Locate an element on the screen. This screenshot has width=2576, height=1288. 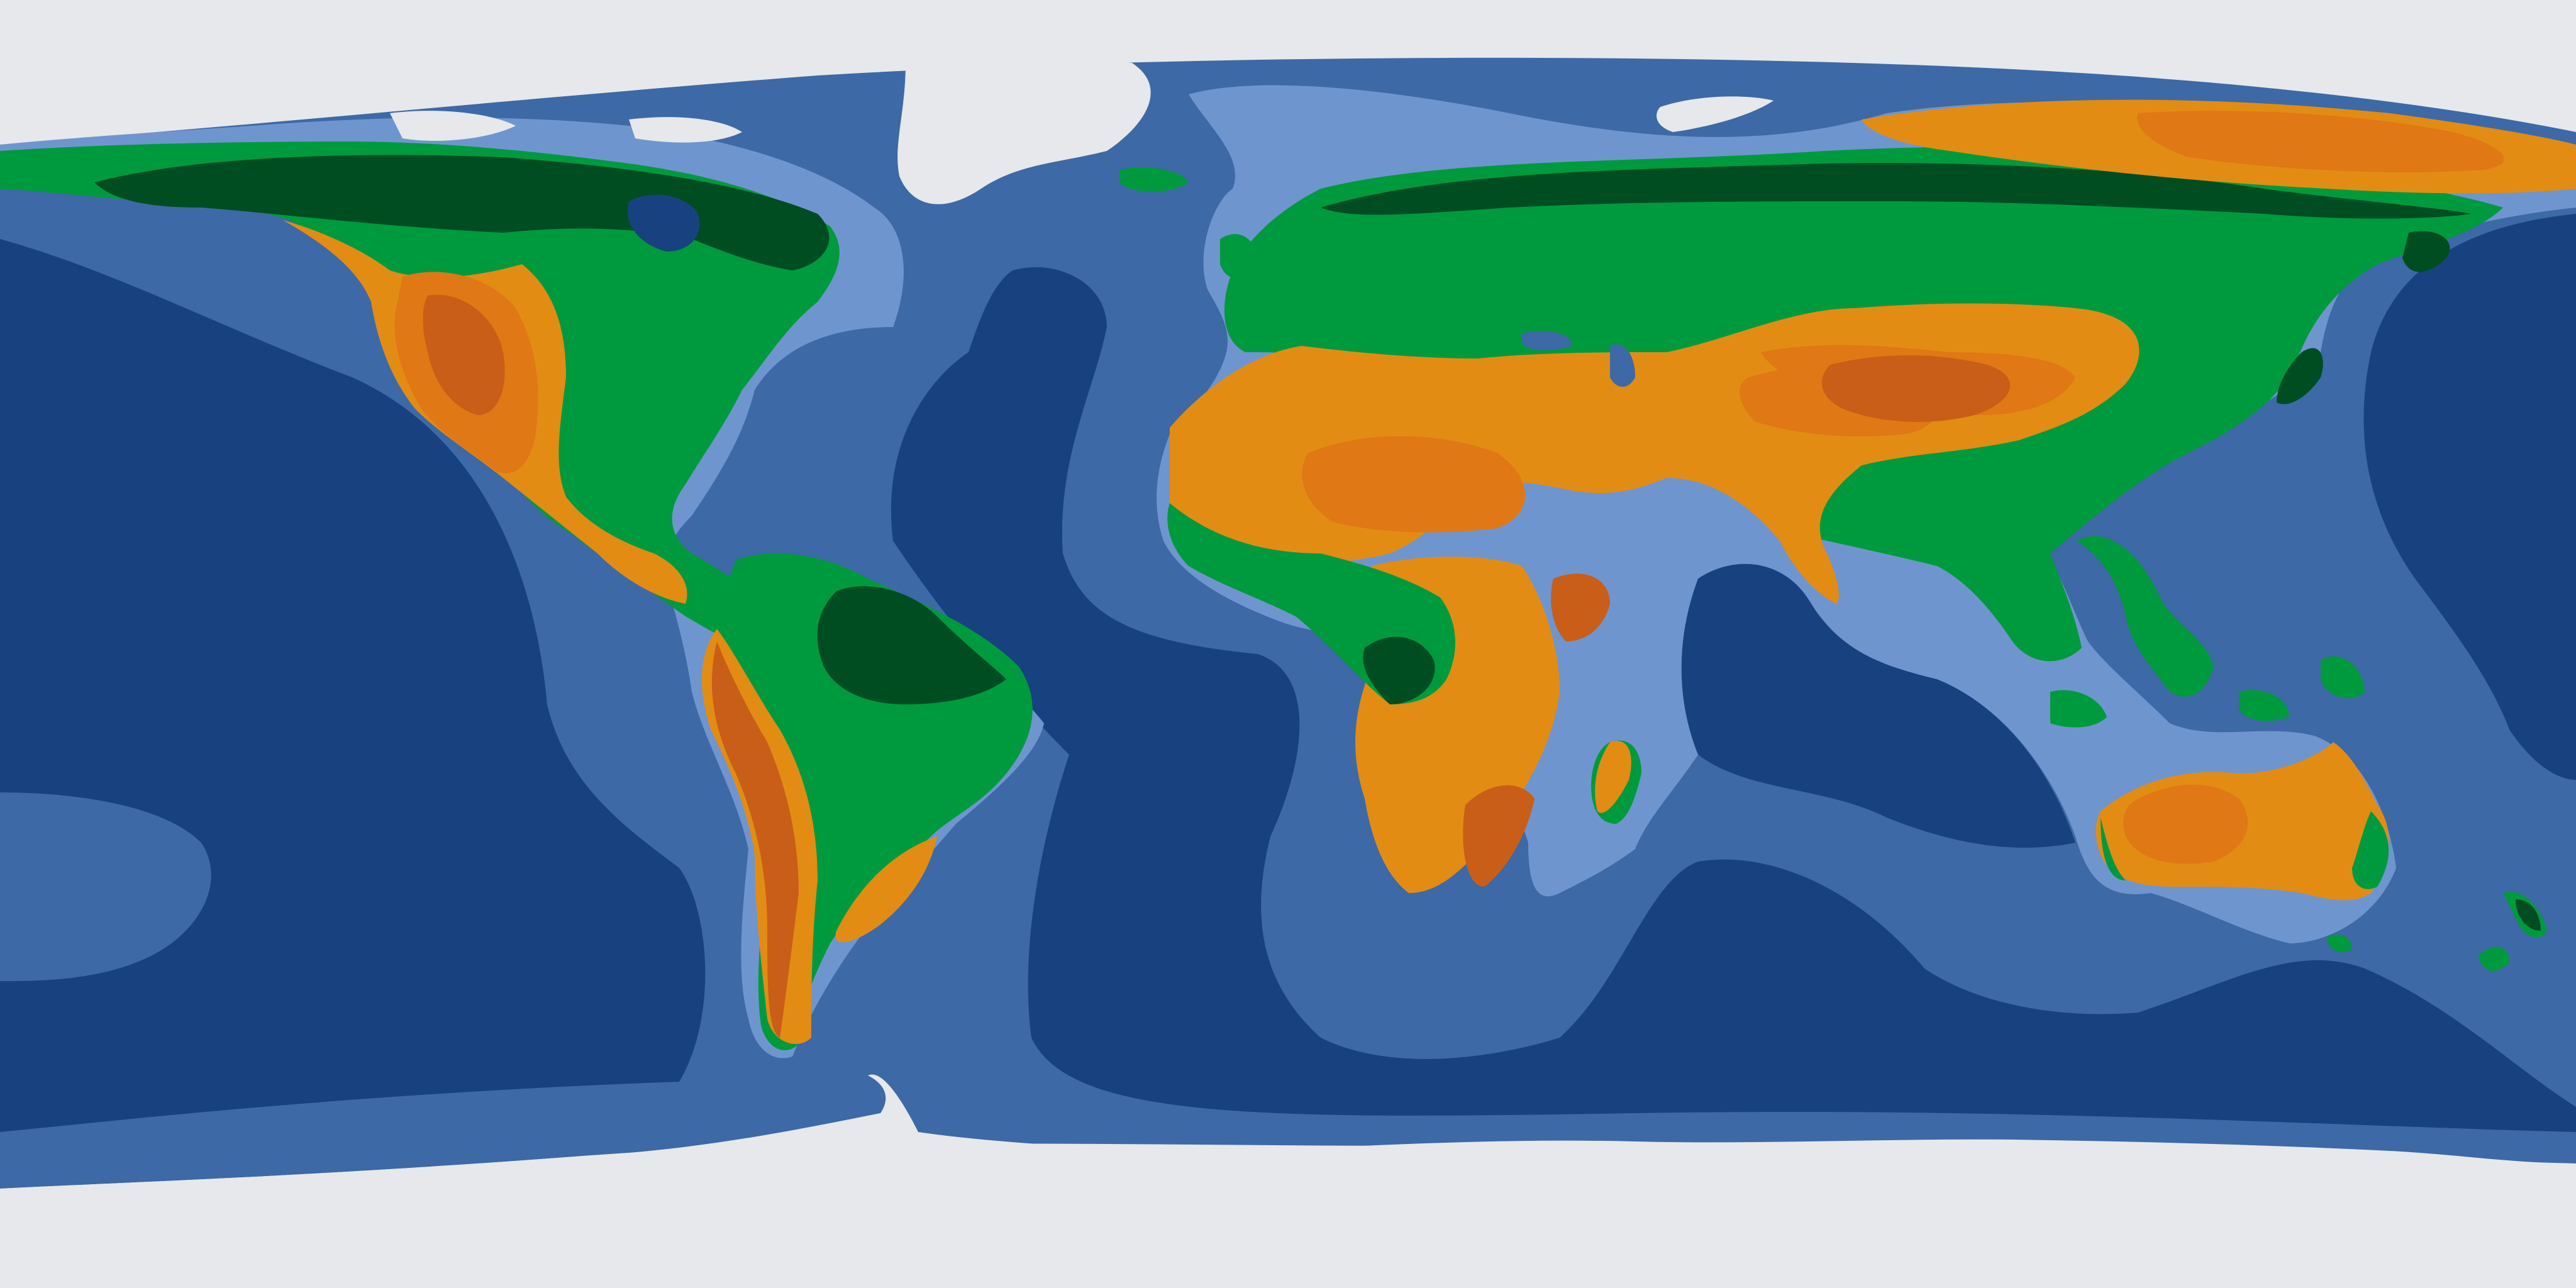
kamchatka is located at coordinates (2426, 251).